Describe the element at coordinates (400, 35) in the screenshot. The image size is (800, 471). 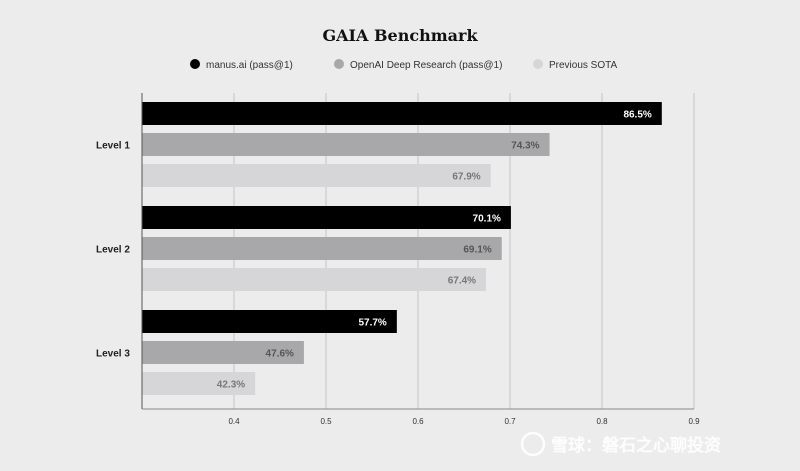
I see `chart-title: GAIA Benchmark` at that location.